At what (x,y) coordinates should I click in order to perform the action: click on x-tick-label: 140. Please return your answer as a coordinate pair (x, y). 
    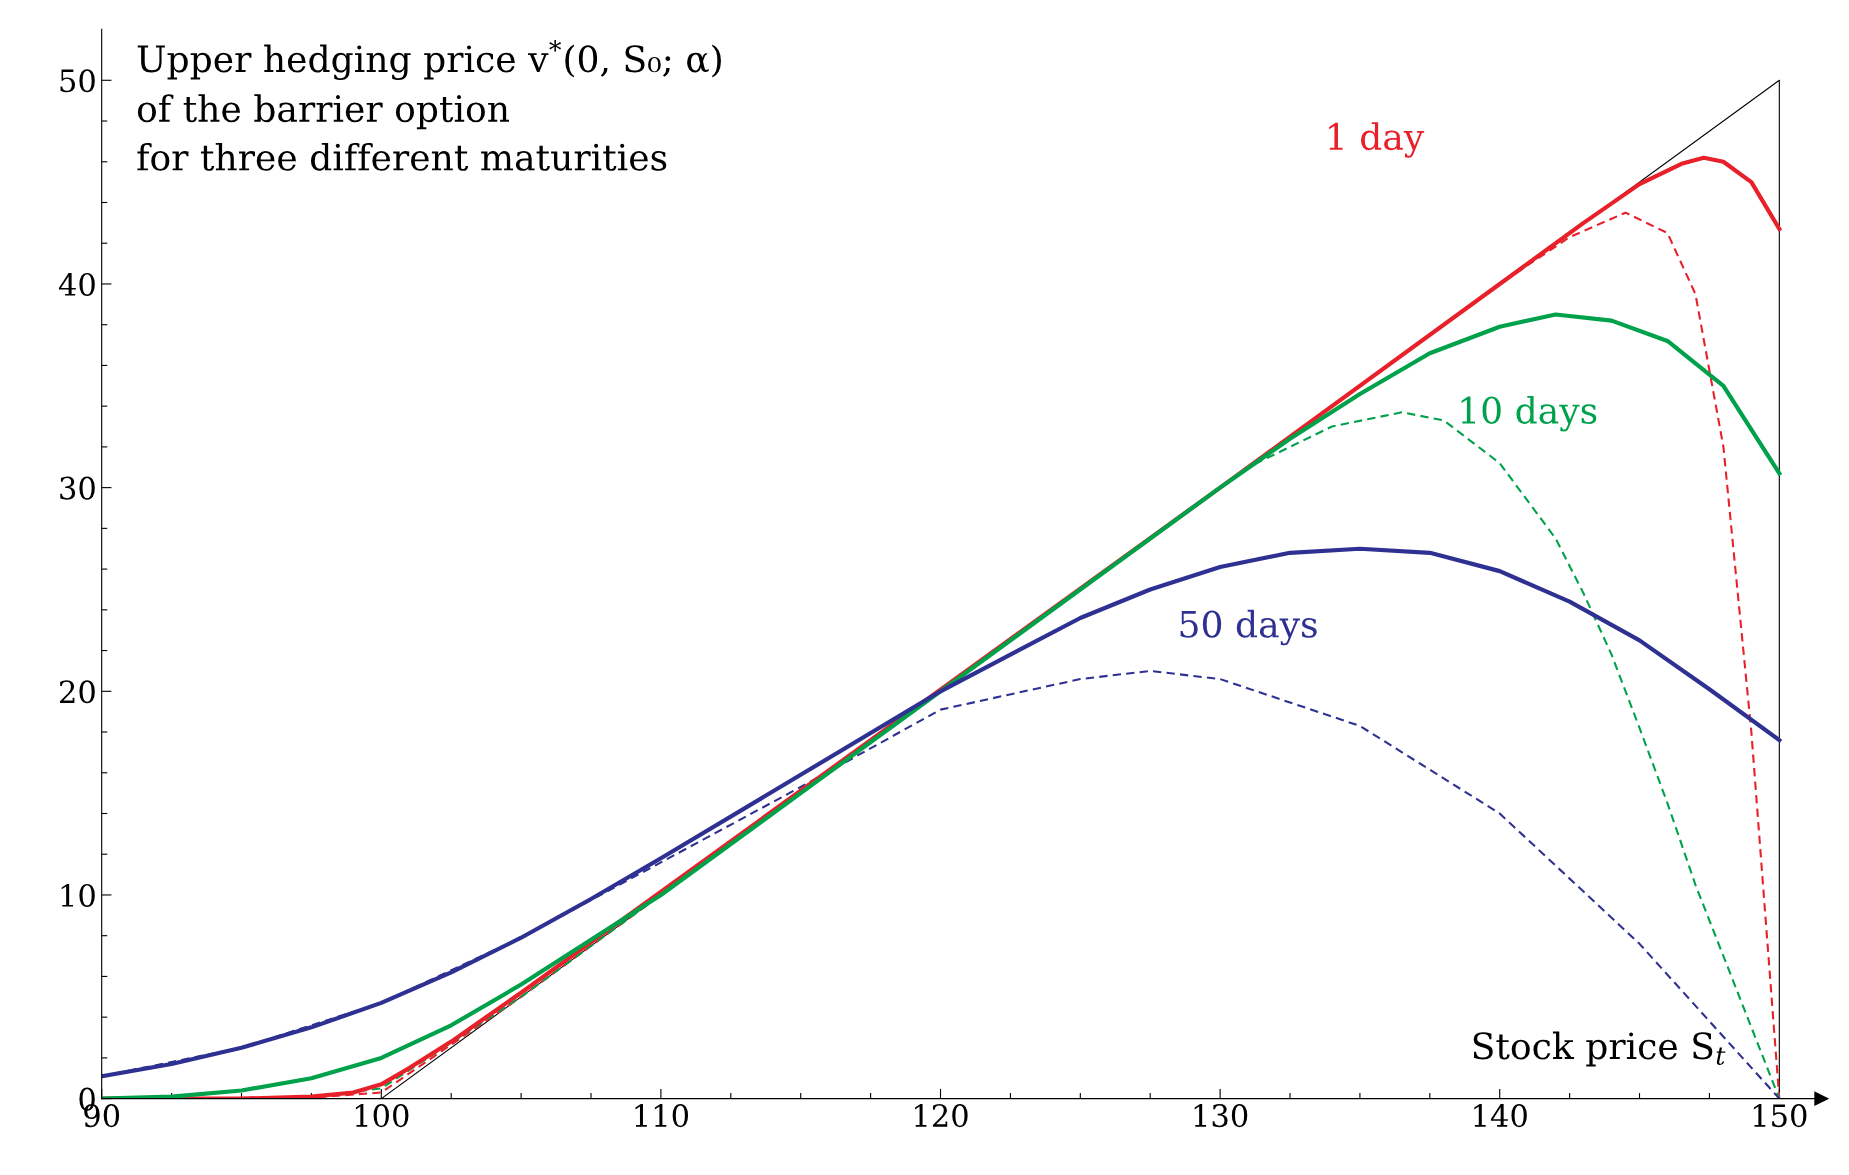
    Looking at the image, I should click on (1500, 1116).